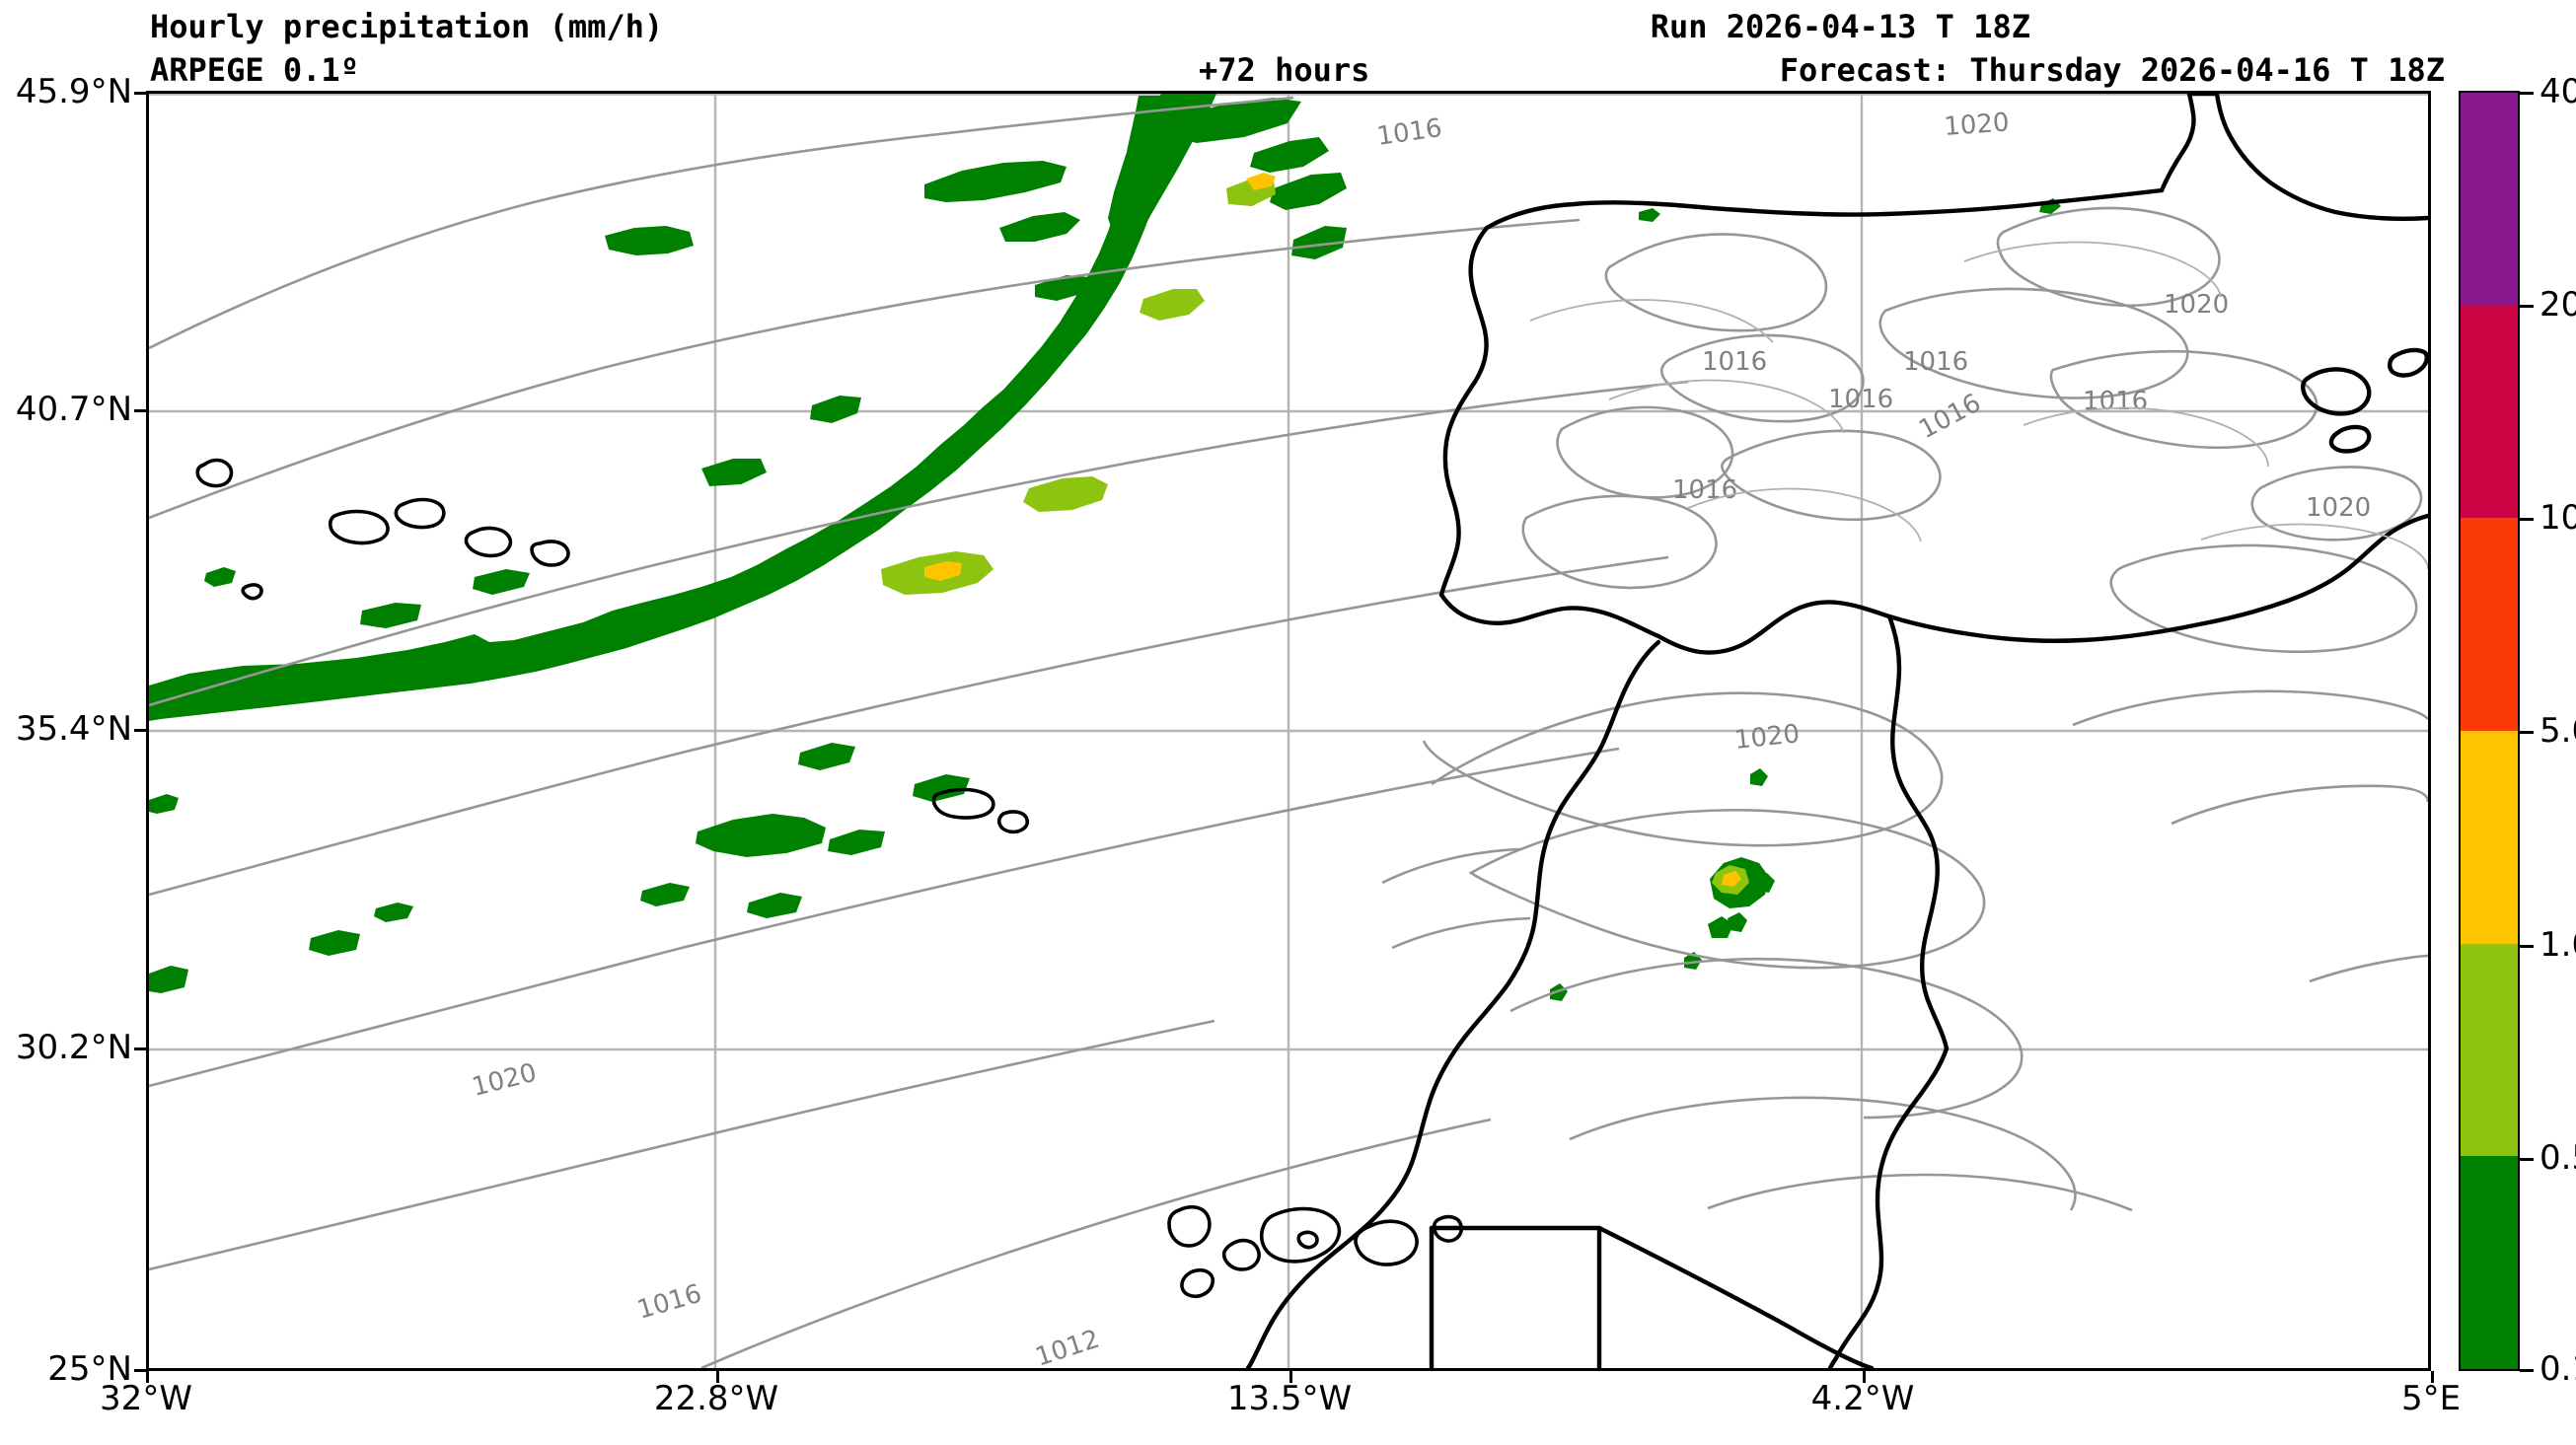  I want to click on x-tick-label-1: 22.8°W, so click(716, 1398).